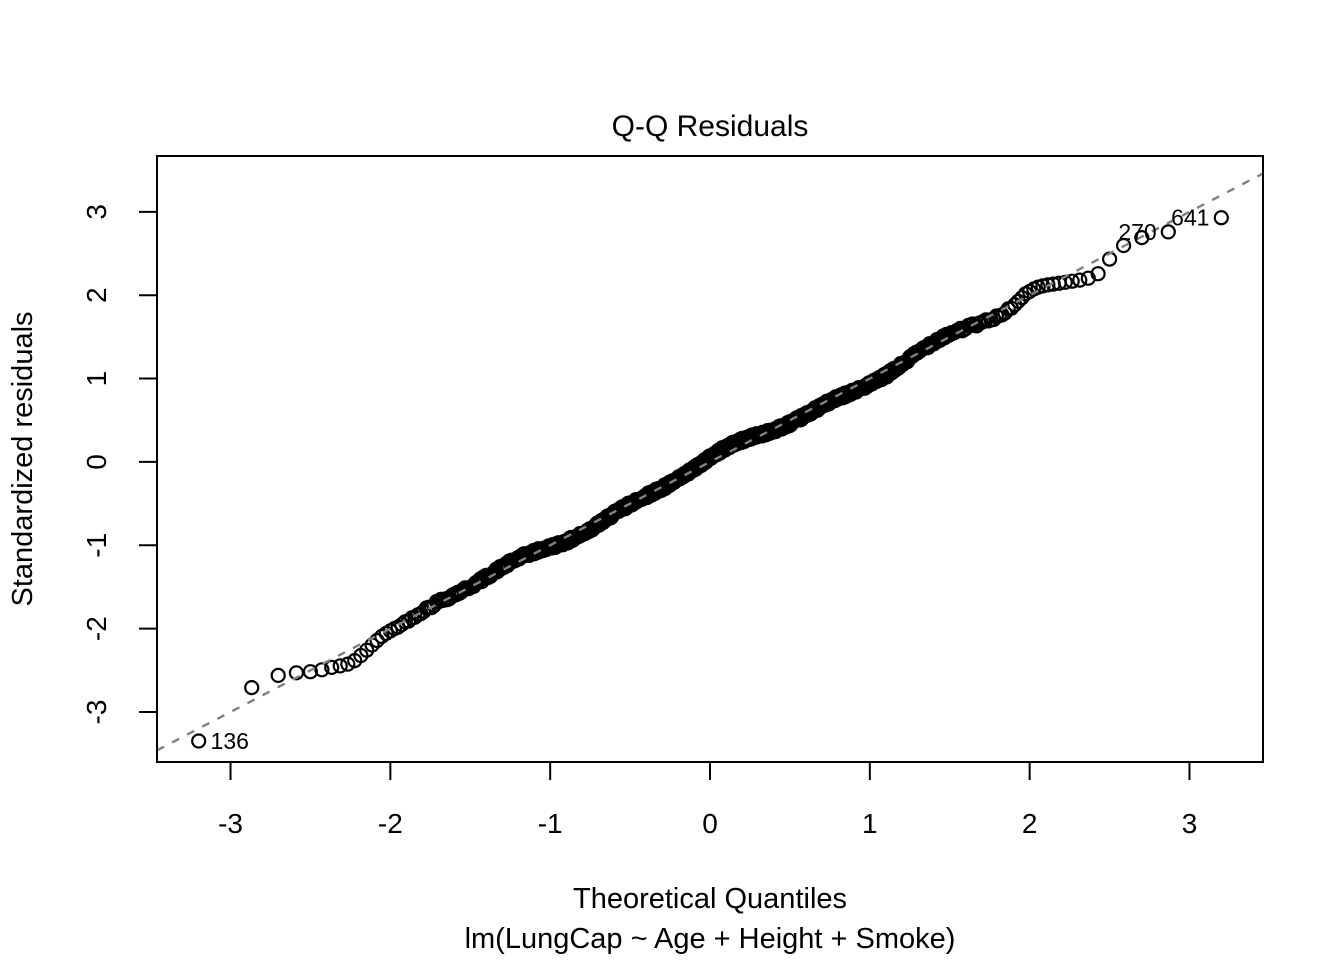 The width and height of the screenshot is (1344, 960). What do you see at coordinates (1190, 823) in the screenshot?
I see `x-tick-label: 3` at bounding box center [1190, 823].